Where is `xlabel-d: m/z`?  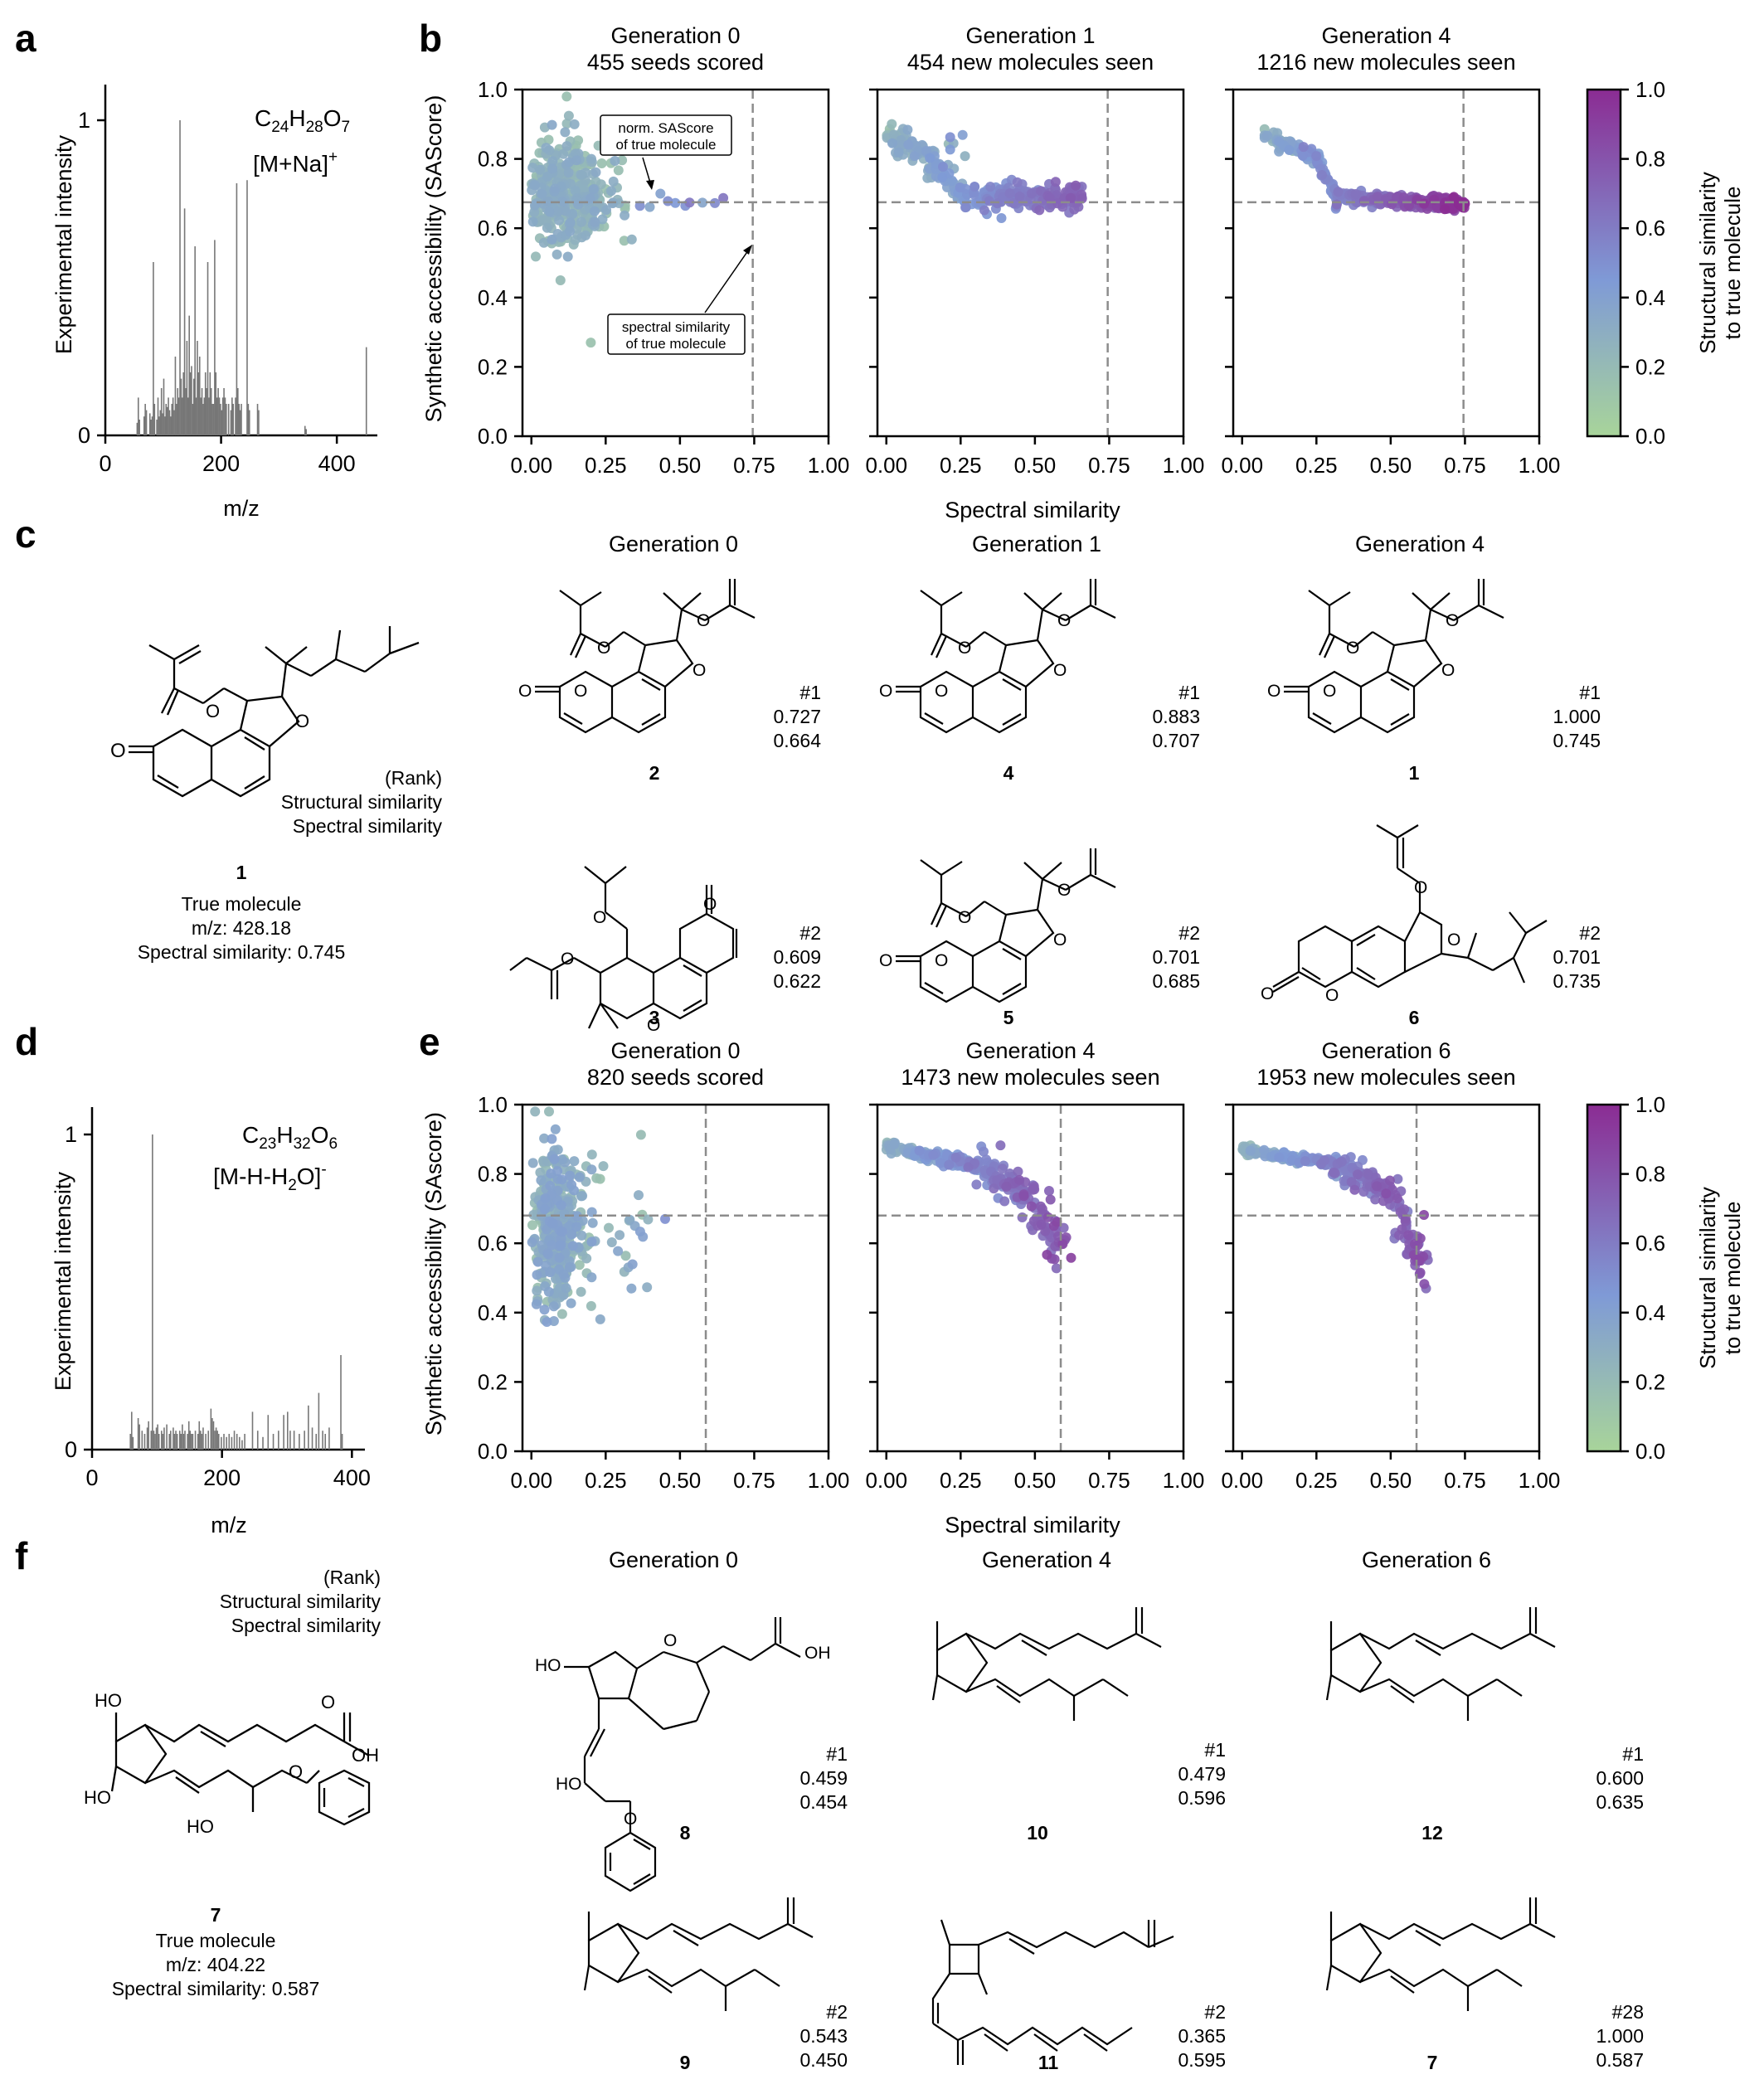 xlabel-d: m/z is located at coordinates (229, 1525).